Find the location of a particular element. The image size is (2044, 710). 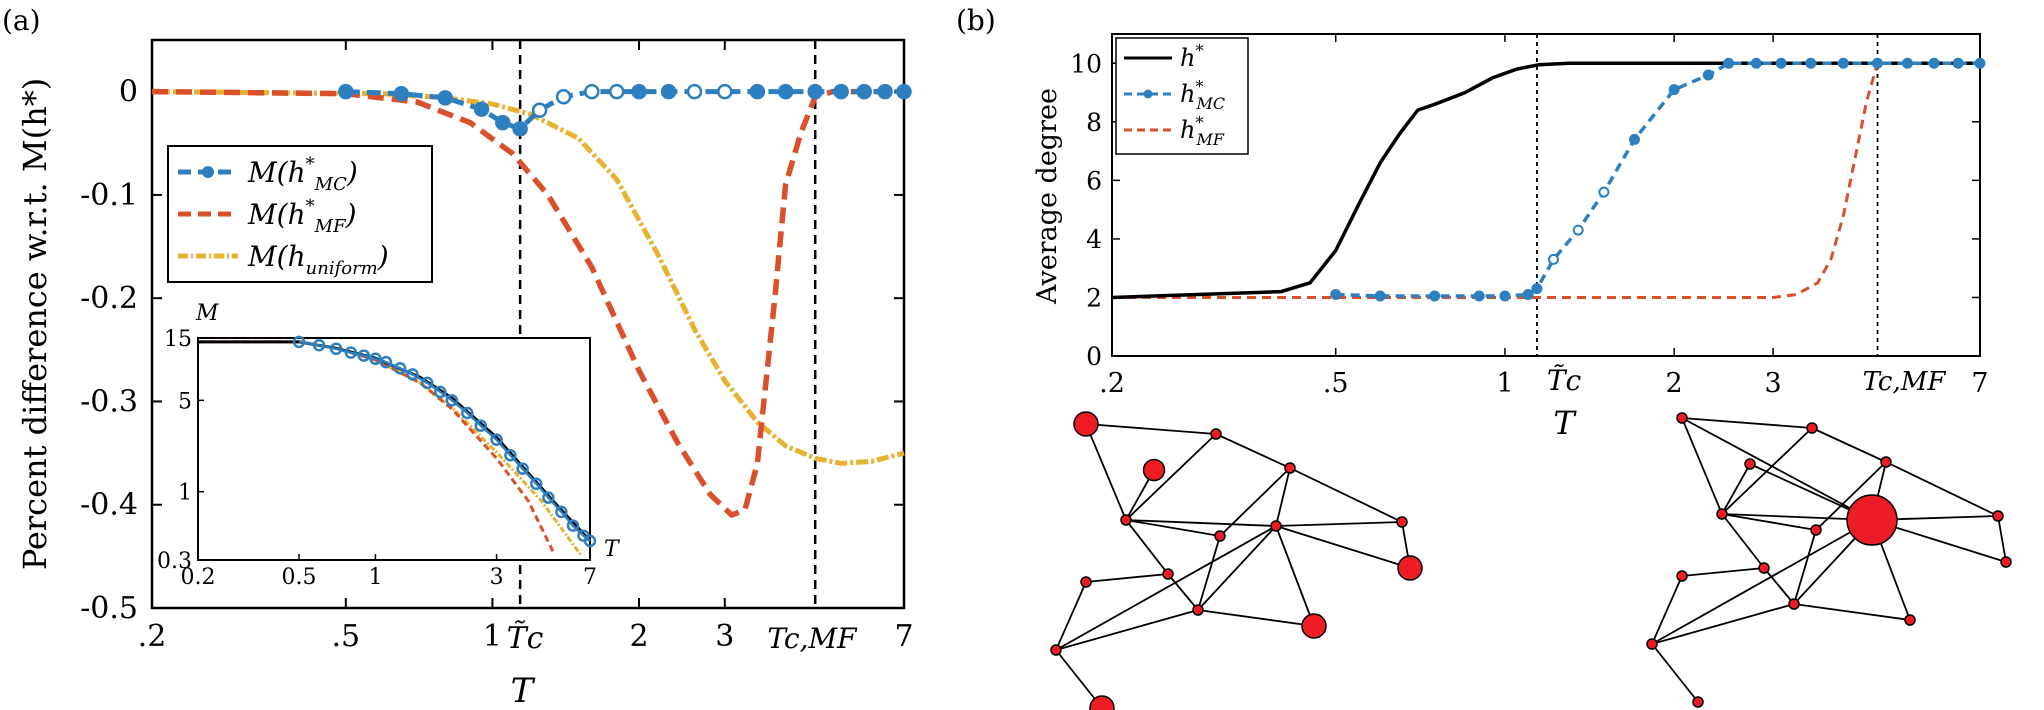

b-x-tick-label: .5 is located at coordinates (1336, 383).